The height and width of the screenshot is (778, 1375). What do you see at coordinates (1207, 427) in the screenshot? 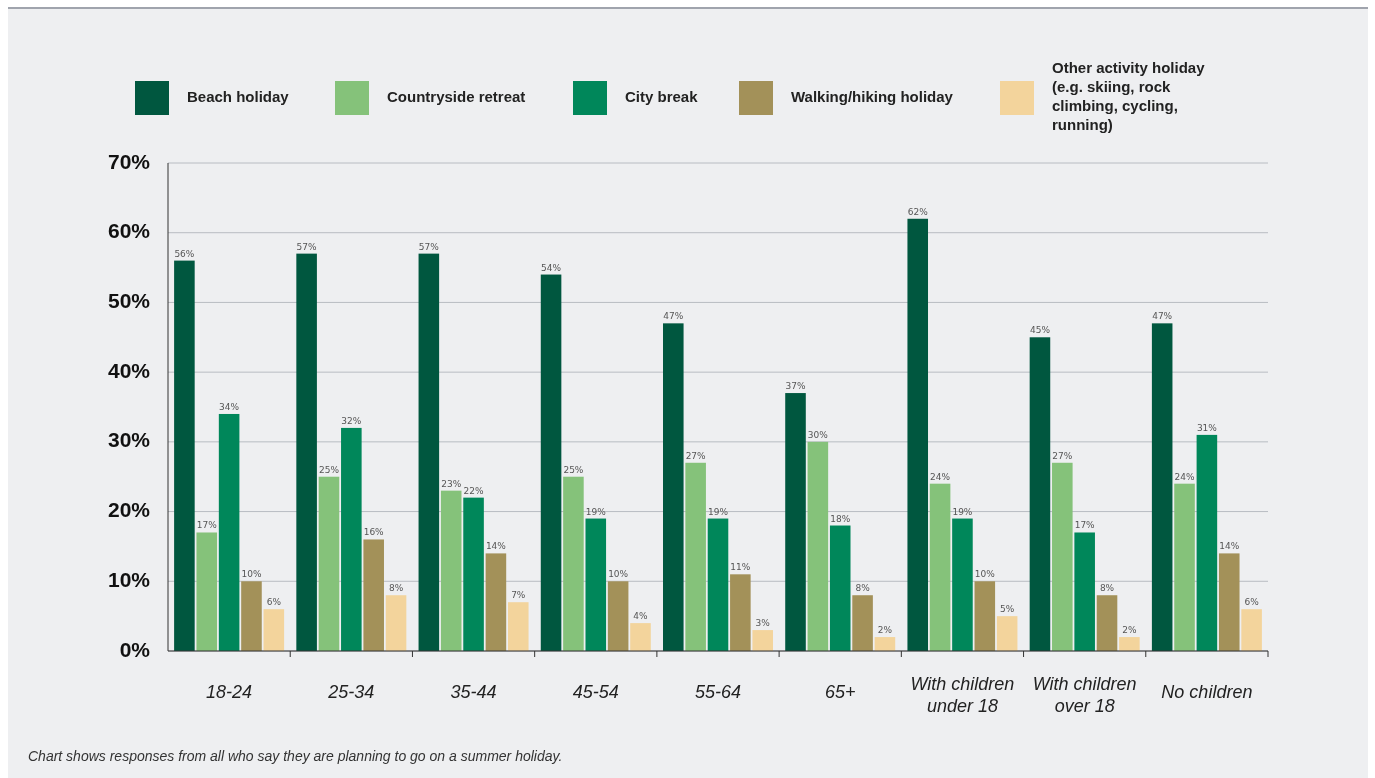
I see `data-label: 31%` at bounding box center [1207, 427].